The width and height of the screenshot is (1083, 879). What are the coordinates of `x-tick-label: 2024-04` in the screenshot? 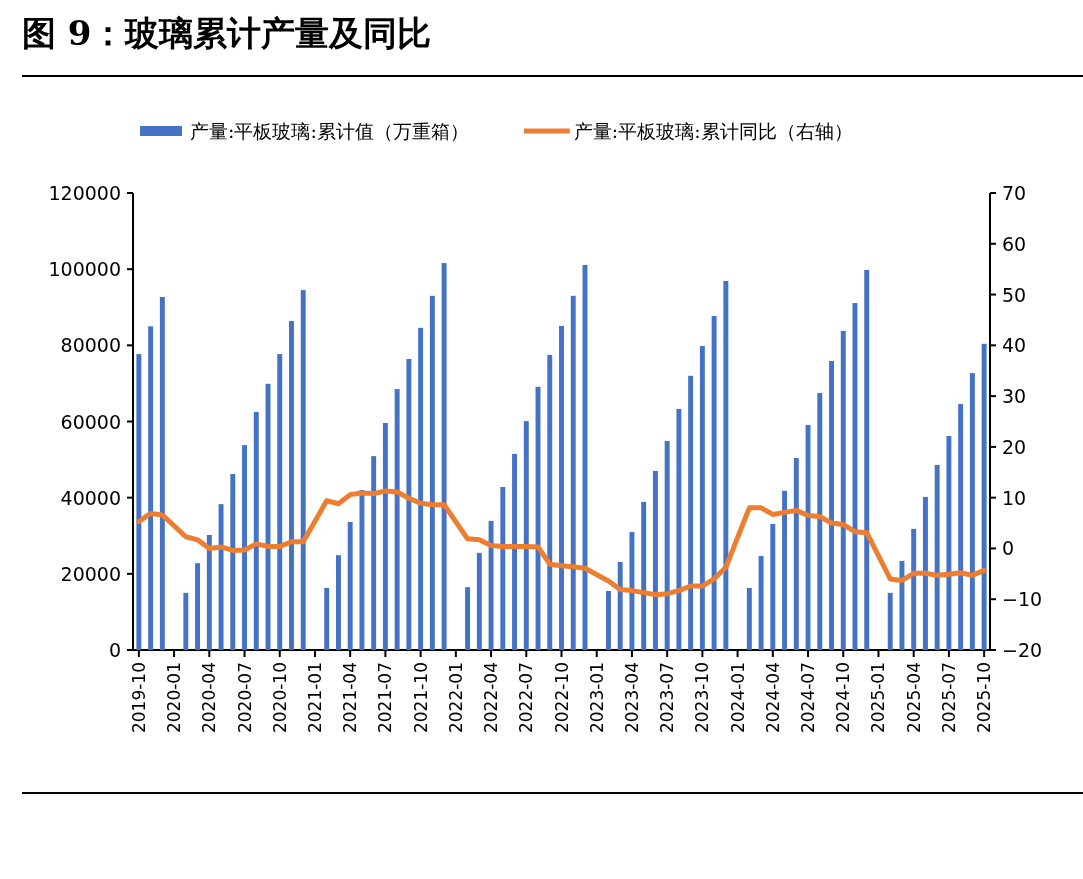 It's located at (772, 698).